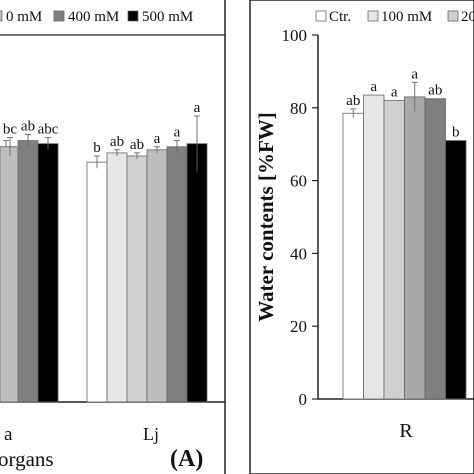 The width and height of the screenshot is (474, 474). What do you see at coordinates (97, 282) in the screenshot?
I see `left-lj-series0-bar` at bounding box center [97, 282].